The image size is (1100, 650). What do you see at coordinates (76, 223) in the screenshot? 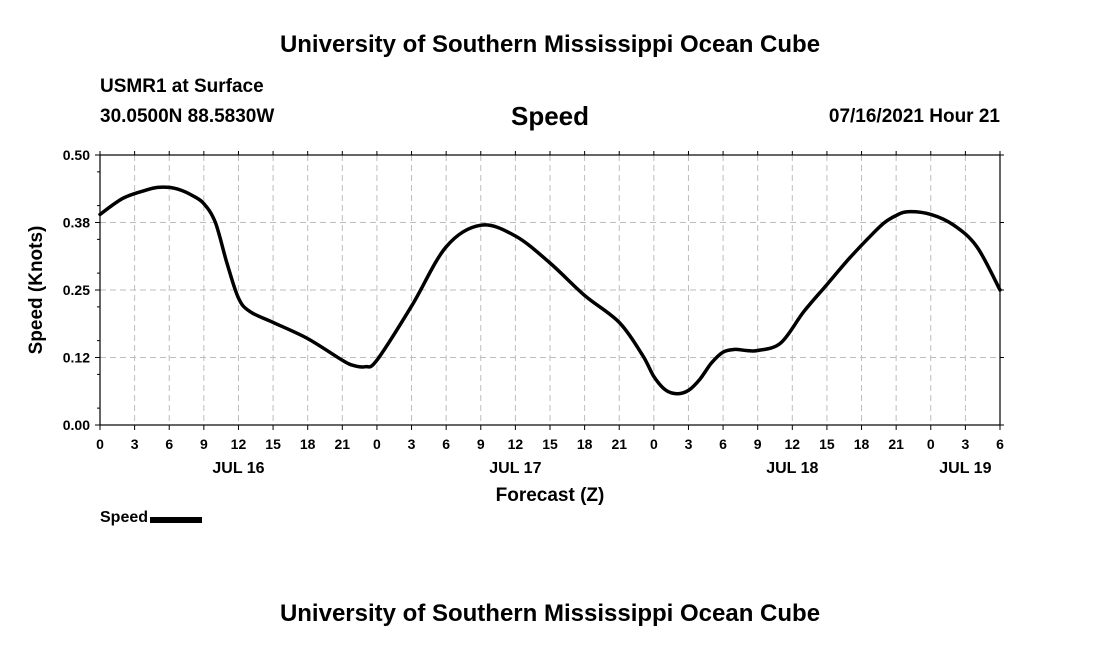
I see `y-tick-label: 0.38` at bounding box center [76, 223].